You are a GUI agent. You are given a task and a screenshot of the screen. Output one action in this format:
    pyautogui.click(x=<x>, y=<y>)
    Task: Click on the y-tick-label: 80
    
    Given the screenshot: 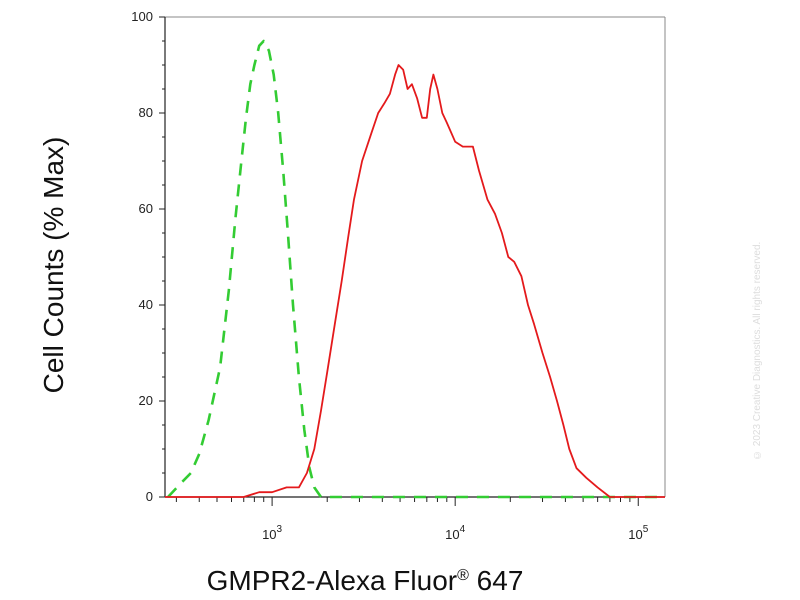 What is the action you would take?
    pyautogui.click(x=146, y=112)
    